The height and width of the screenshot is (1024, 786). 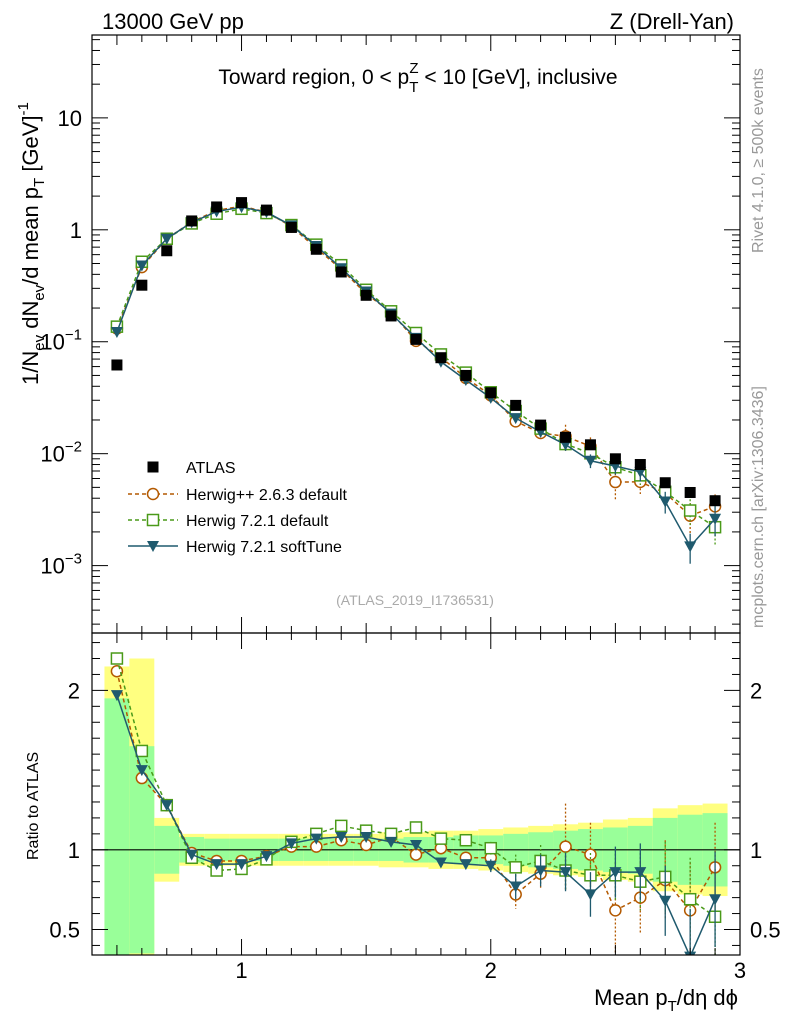 What do you see at coordinates (61, 453) in the screenshot?
I see `main-y-tick-label: 10⁻²` at bounding box center [61, 453].